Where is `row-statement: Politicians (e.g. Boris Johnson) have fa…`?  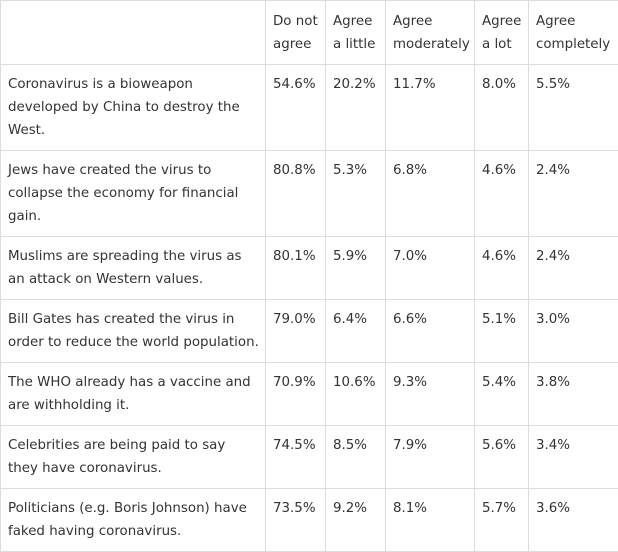 row-statement: Politicians (e.g. Boris Johnson) have fa… is located at coordinates (133, 520).